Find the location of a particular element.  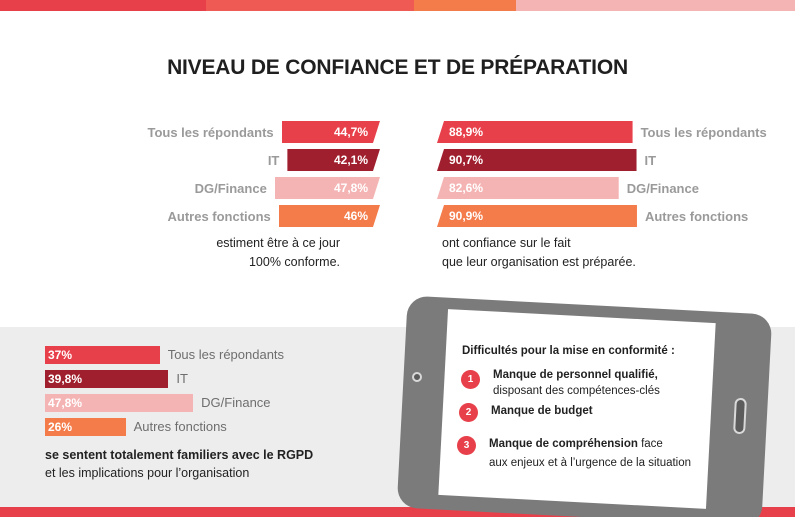

chart3-label-it: IT is located at coordinates (182, 378).